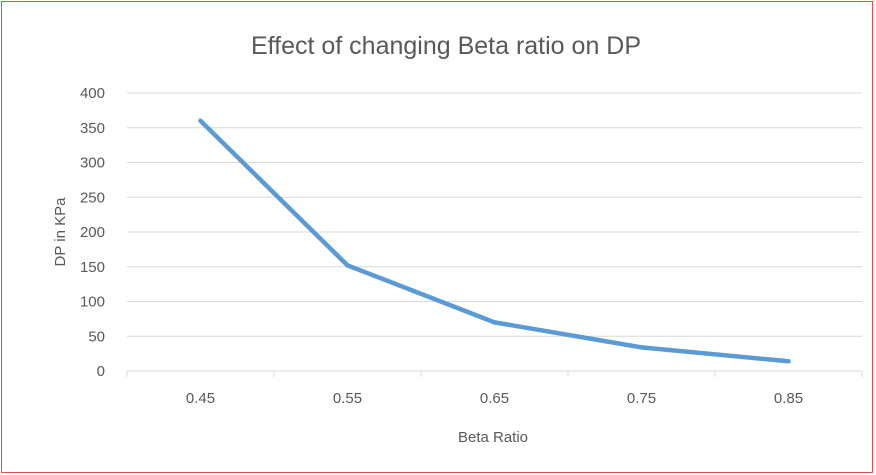 The height and width of the screenshot is (475, 876). I want to click on x-tick-label-0.65: 0.65, so click(494, 398).